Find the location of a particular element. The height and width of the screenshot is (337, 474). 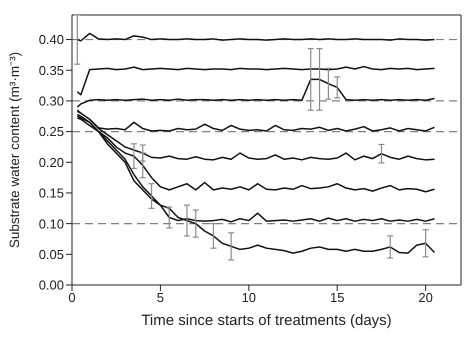

x-axis-title: Time since starts of treatments (days) is located at coordinates (266, 320).